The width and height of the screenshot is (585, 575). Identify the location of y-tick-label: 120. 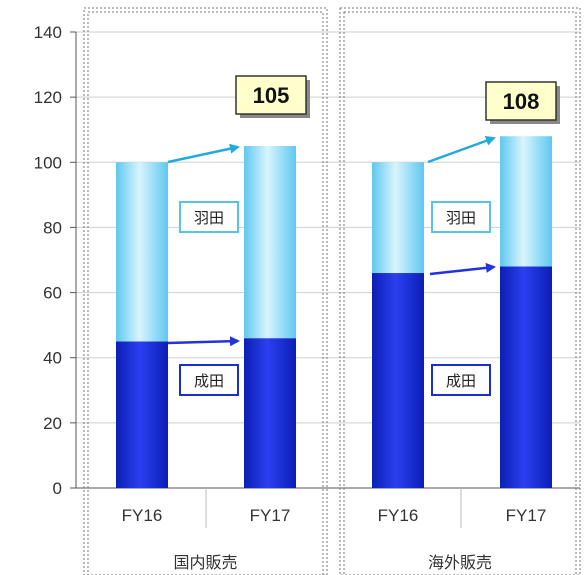
(48, 97).